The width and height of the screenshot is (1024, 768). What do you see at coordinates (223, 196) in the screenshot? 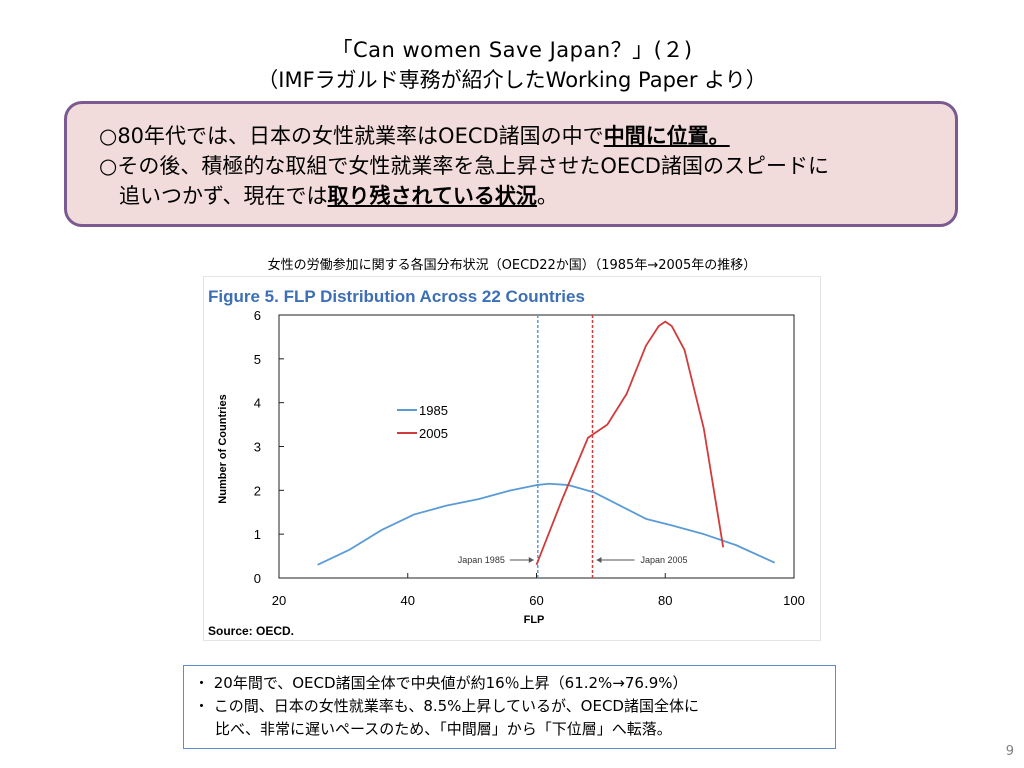
I see `bullet-2-cont-text: 追いつかず、現在では` at bounding box center [223, 196].